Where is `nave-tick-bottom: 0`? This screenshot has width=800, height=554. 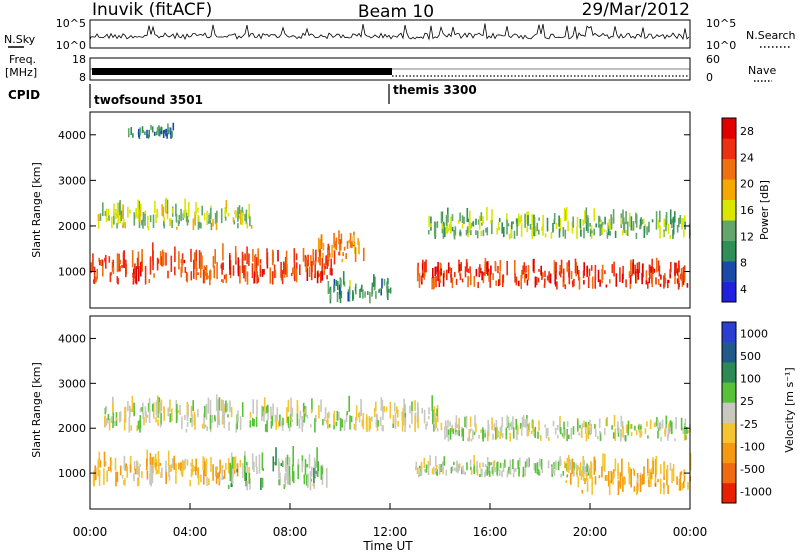
nave-tick-bottom: 0 is located at coordinates (709, 77).